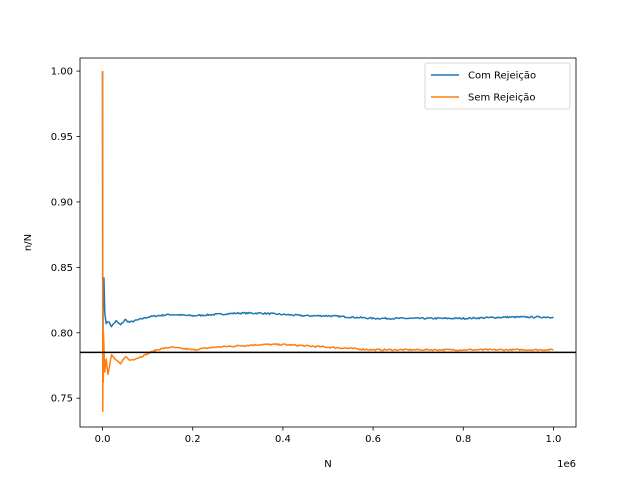  I want to click on x-axis-label: N, so click(327, 464).